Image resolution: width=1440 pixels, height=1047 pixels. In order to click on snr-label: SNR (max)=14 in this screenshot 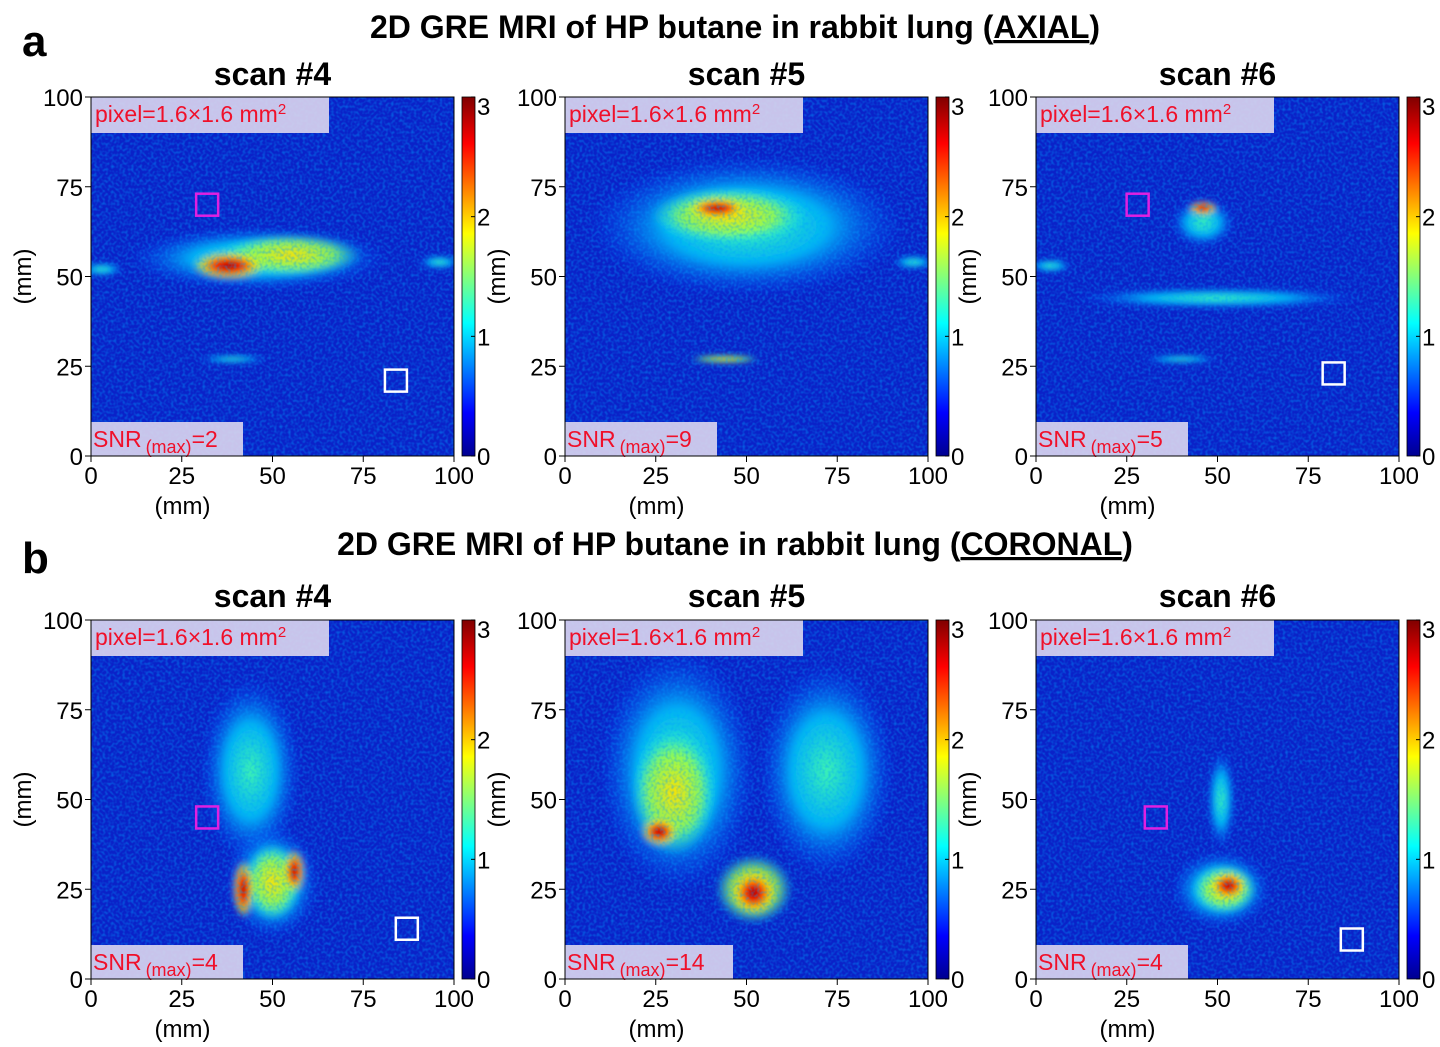, I will do `click(636, 964)`.